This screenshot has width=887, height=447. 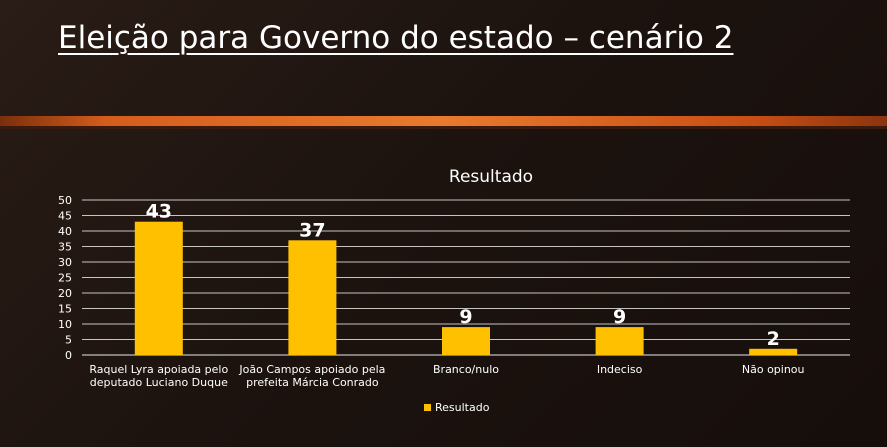 What do you see at coordinates (443, 121) in the screenshot?
I see `accent-band` at bounding box center [443, 121].